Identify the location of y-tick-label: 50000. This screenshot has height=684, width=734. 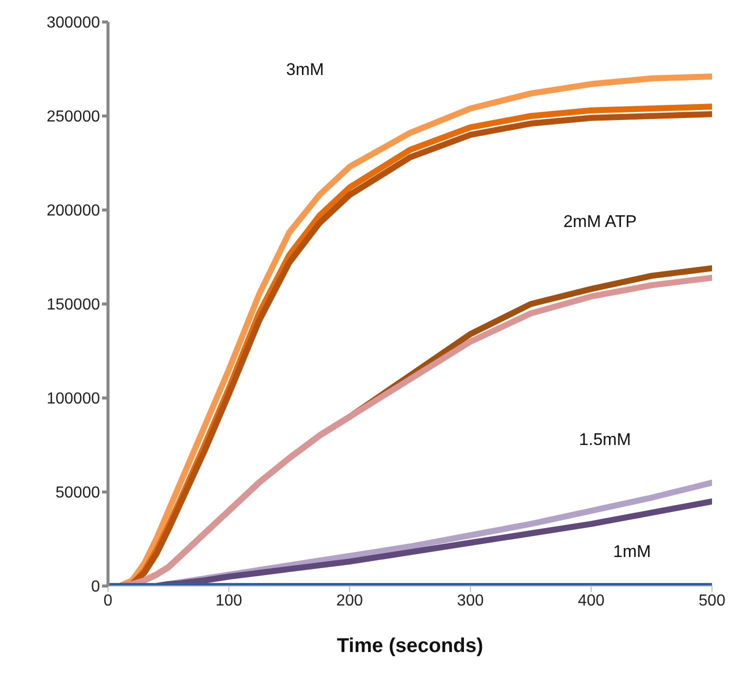
(78, 493).